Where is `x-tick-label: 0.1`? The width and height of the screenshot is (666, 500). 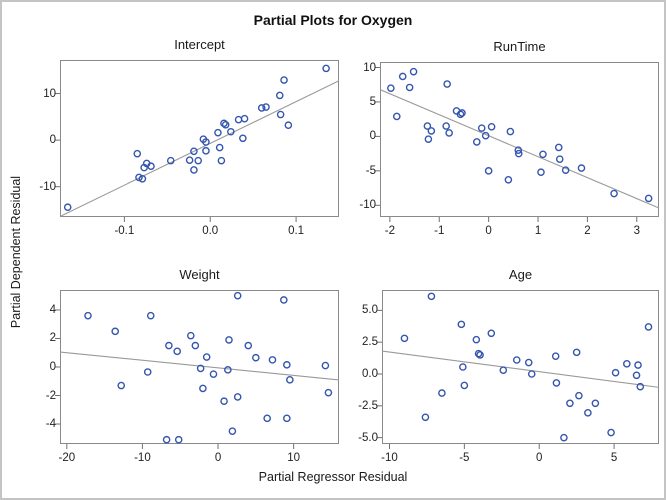
x-tick-label: 0.1 is located at coordinates (296, 231).